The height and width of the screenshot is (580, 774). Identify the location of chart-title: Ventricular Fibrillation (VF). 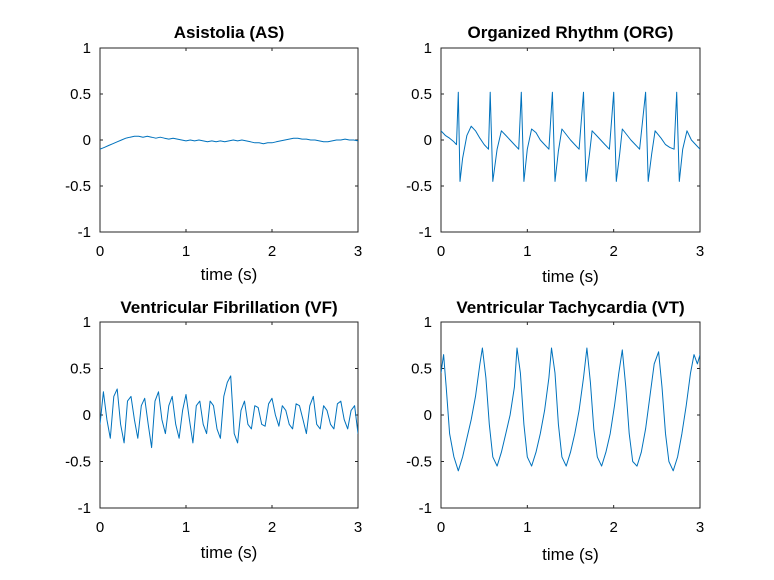
(228, 307).